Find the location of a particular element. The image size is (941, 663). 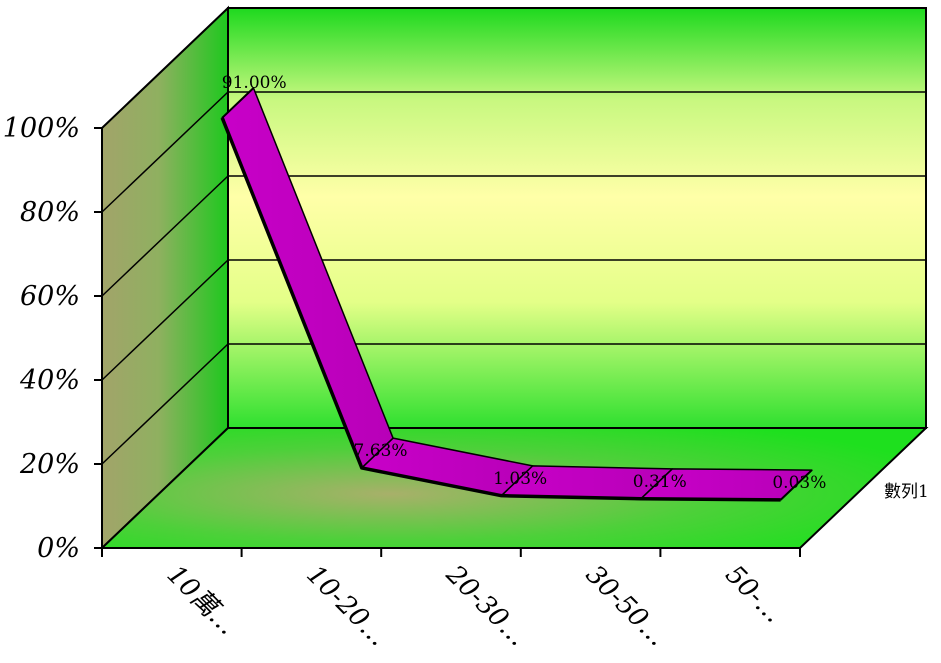

y-tick-label: 40% is located at coordinates (49, 380).